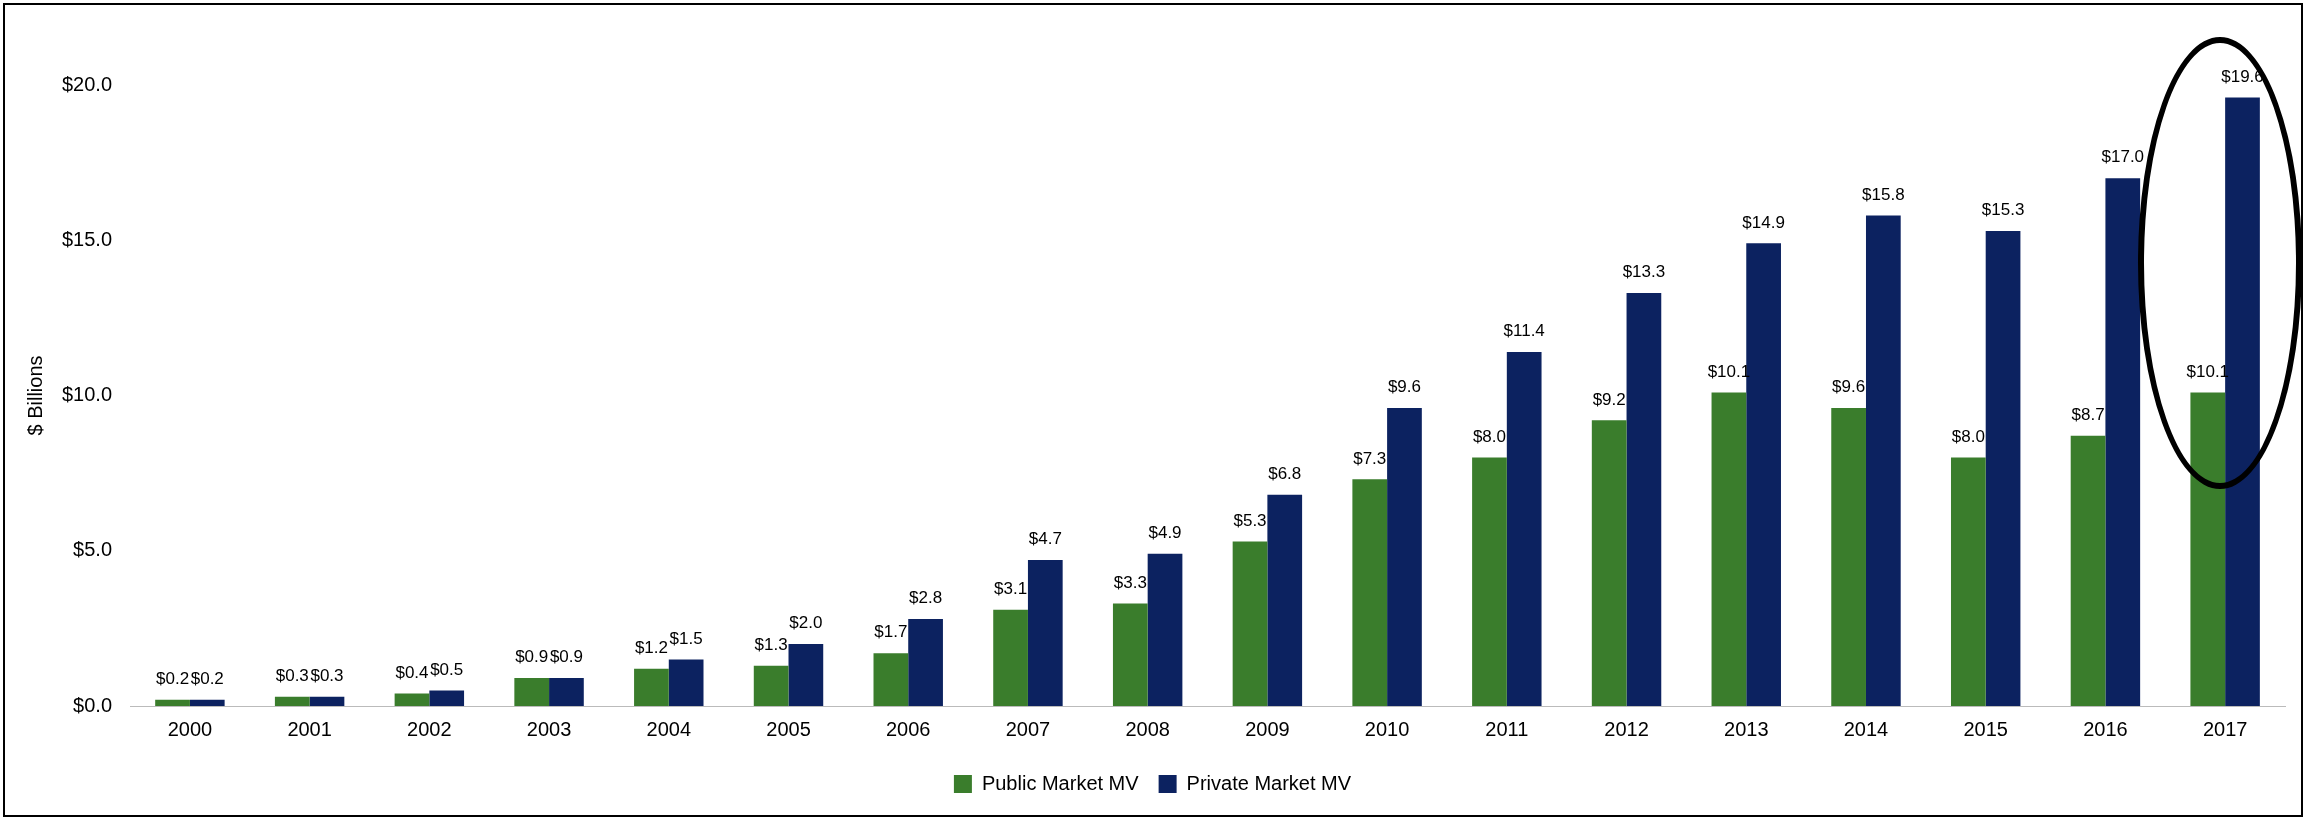 The image size is (2310, 824). I want to click on x-tick-label: 2002, so click(429, 728).